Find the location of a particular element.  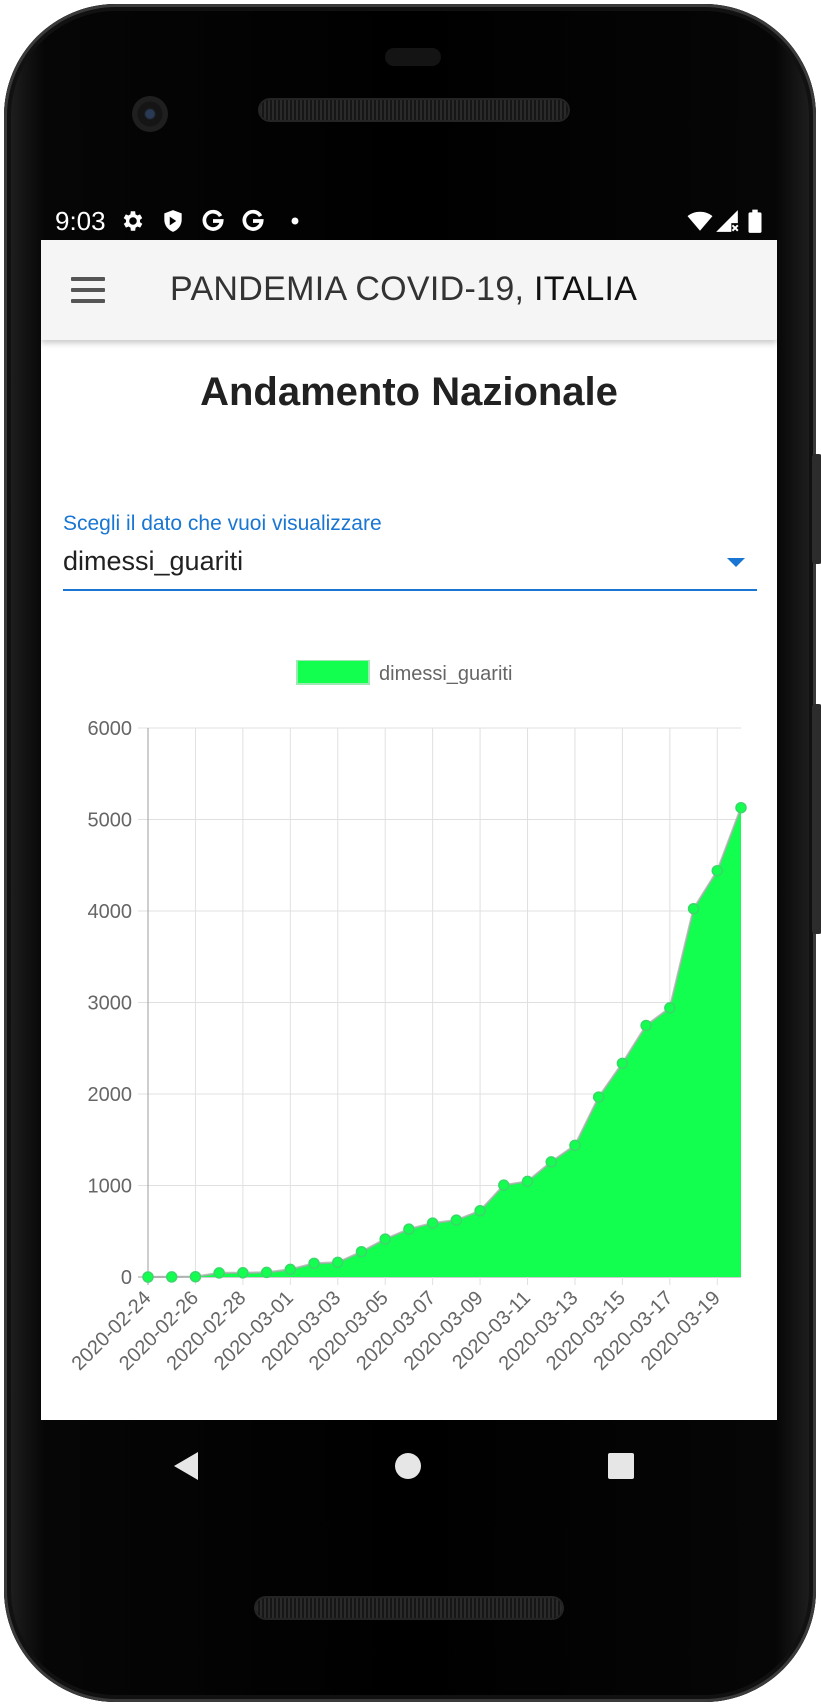

power-button is located at coordinates (816, 509).